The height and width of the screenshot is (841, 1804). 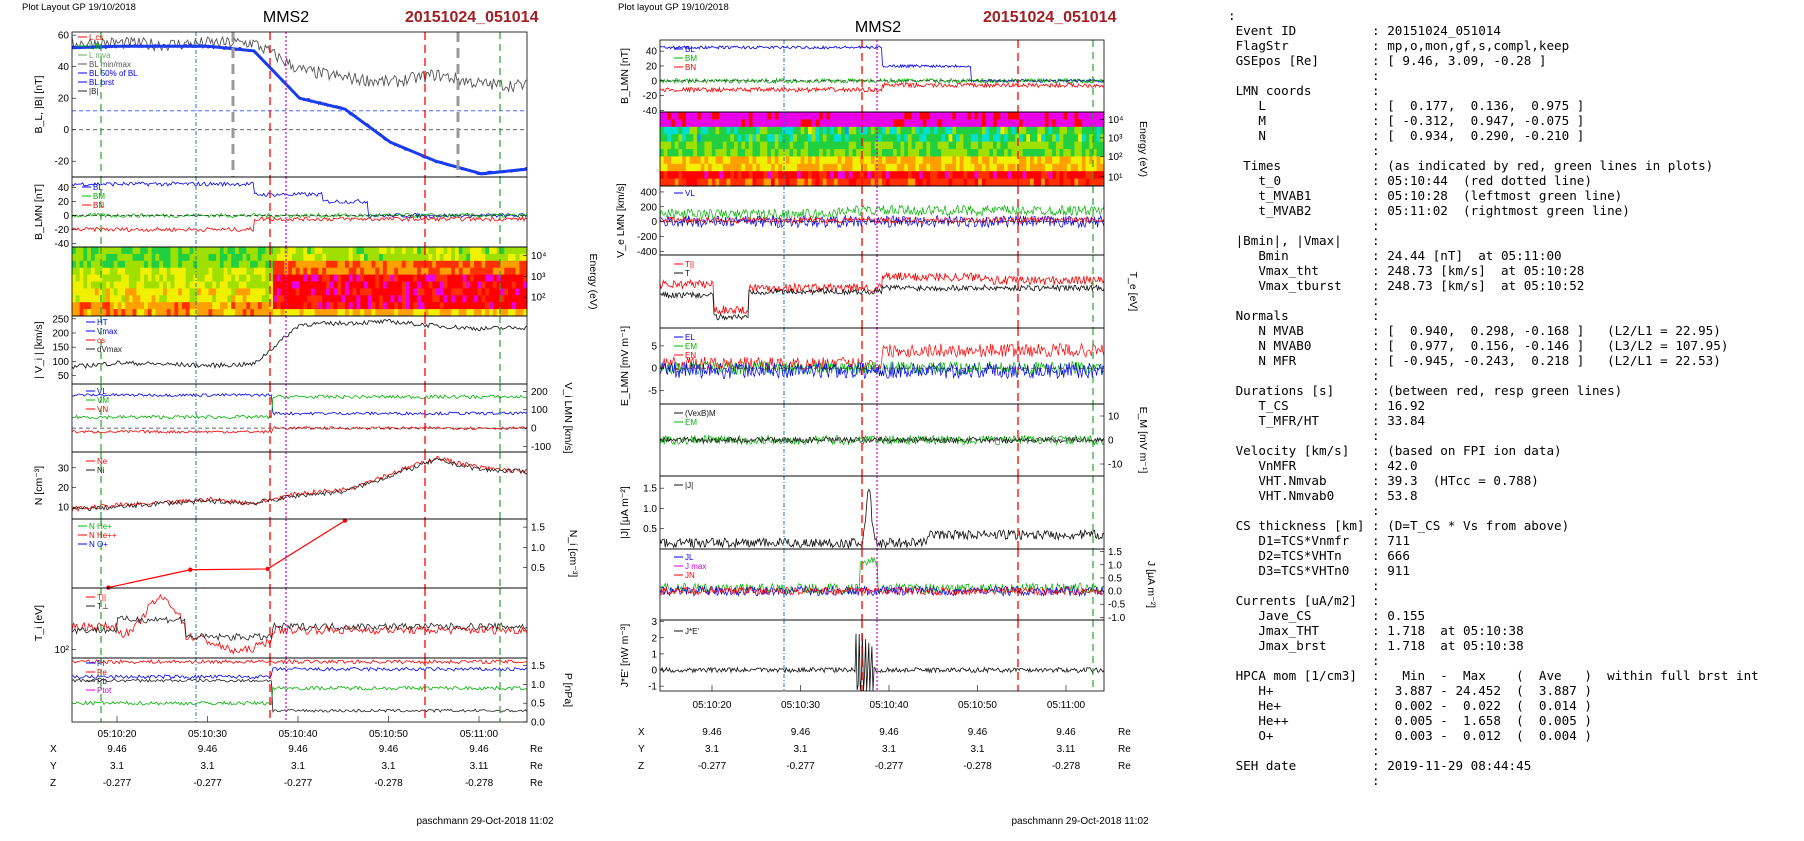 What do you see at coordinates (654, 638) in the screenshot?
I see `je-tick-label: 2` at bounding box center [654, 638].